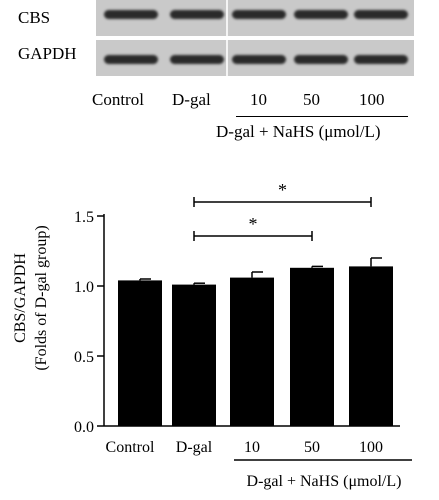  Describe the element at coordinates (324, 481) in the screenshot. I see `treatment-label: D-gal + NaHS (μmol/L)` at that location.